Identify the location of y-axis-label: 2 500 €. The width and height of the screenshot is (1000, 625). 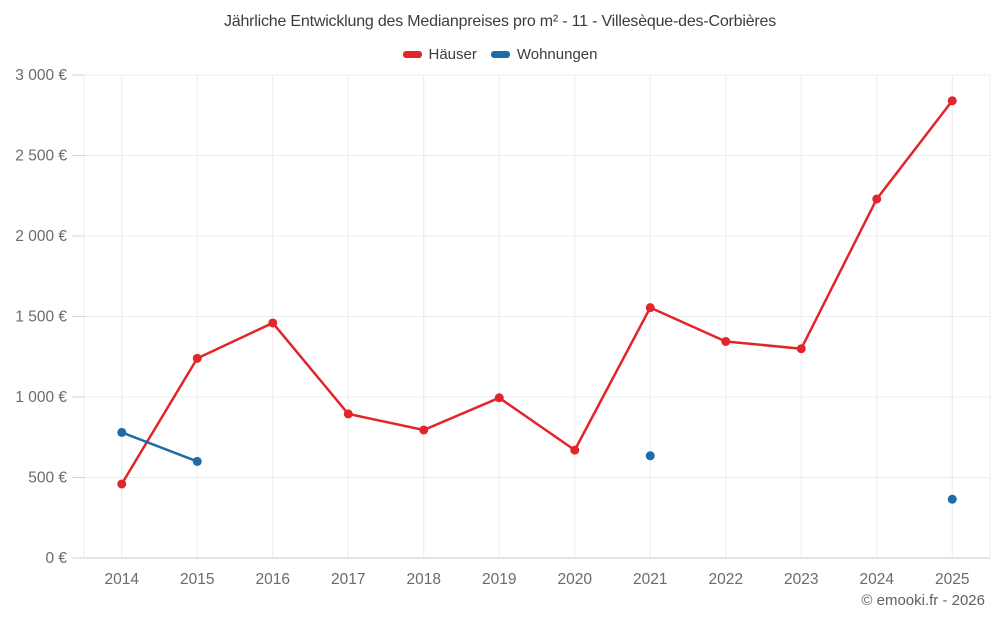
(41, 156).